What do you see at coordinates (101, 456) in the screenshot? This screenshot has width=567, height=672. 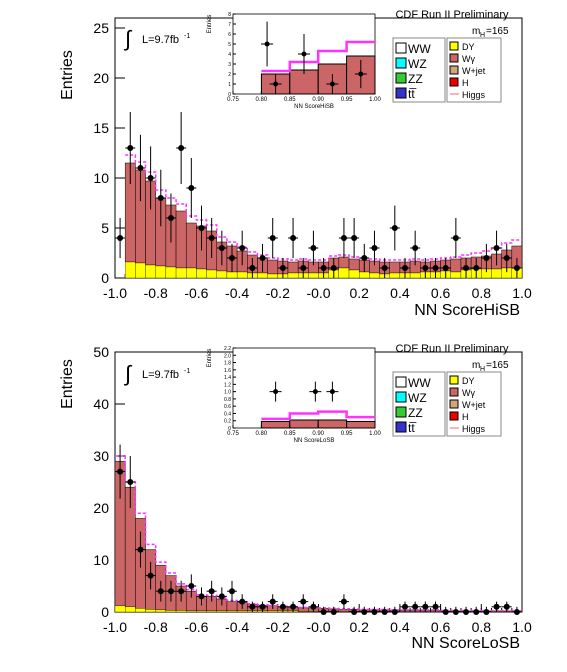 I see `y-tick-label: 30` at bounding box center [101, 456].